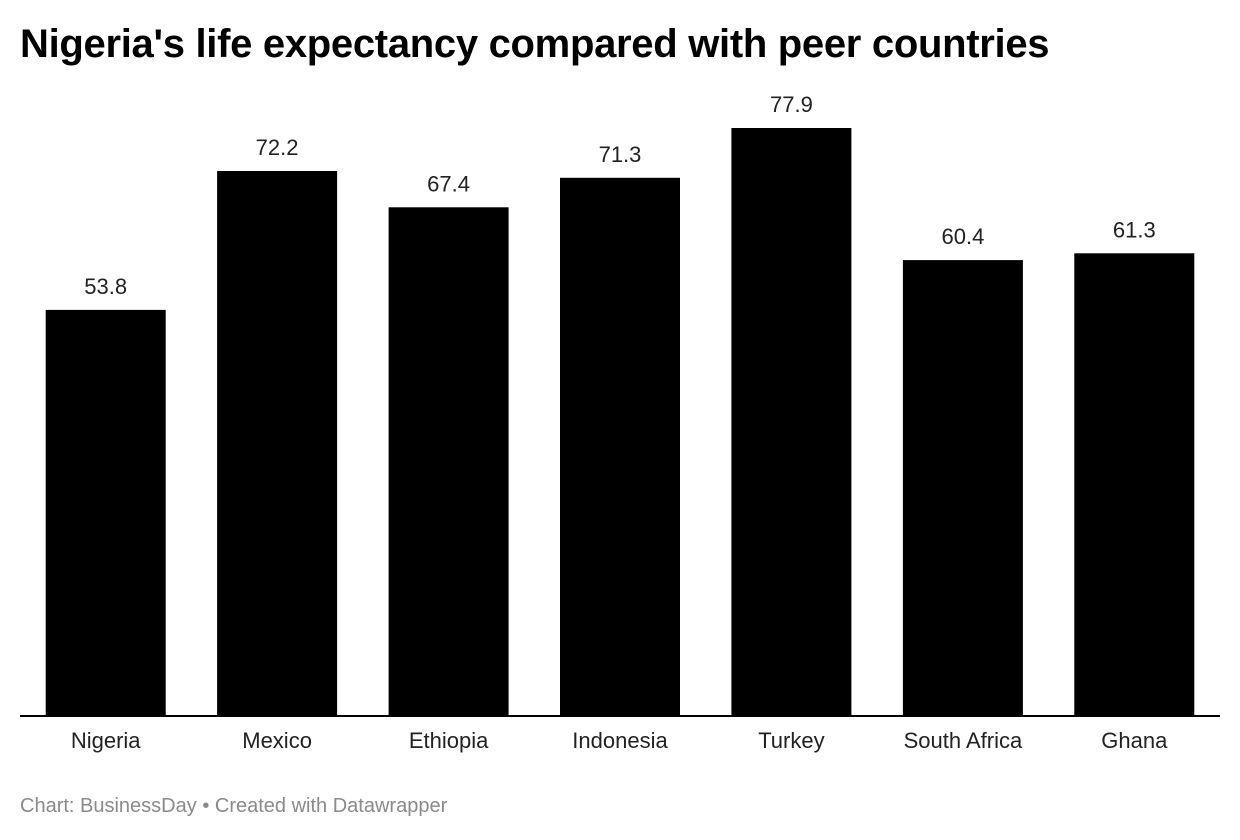 The height and width of the screenshot is (840, 1240). What do you see at coordinates (791, 740) in the screenshot?
I see `category-label-turkey: Turkey` at bounding box center [791, 740].